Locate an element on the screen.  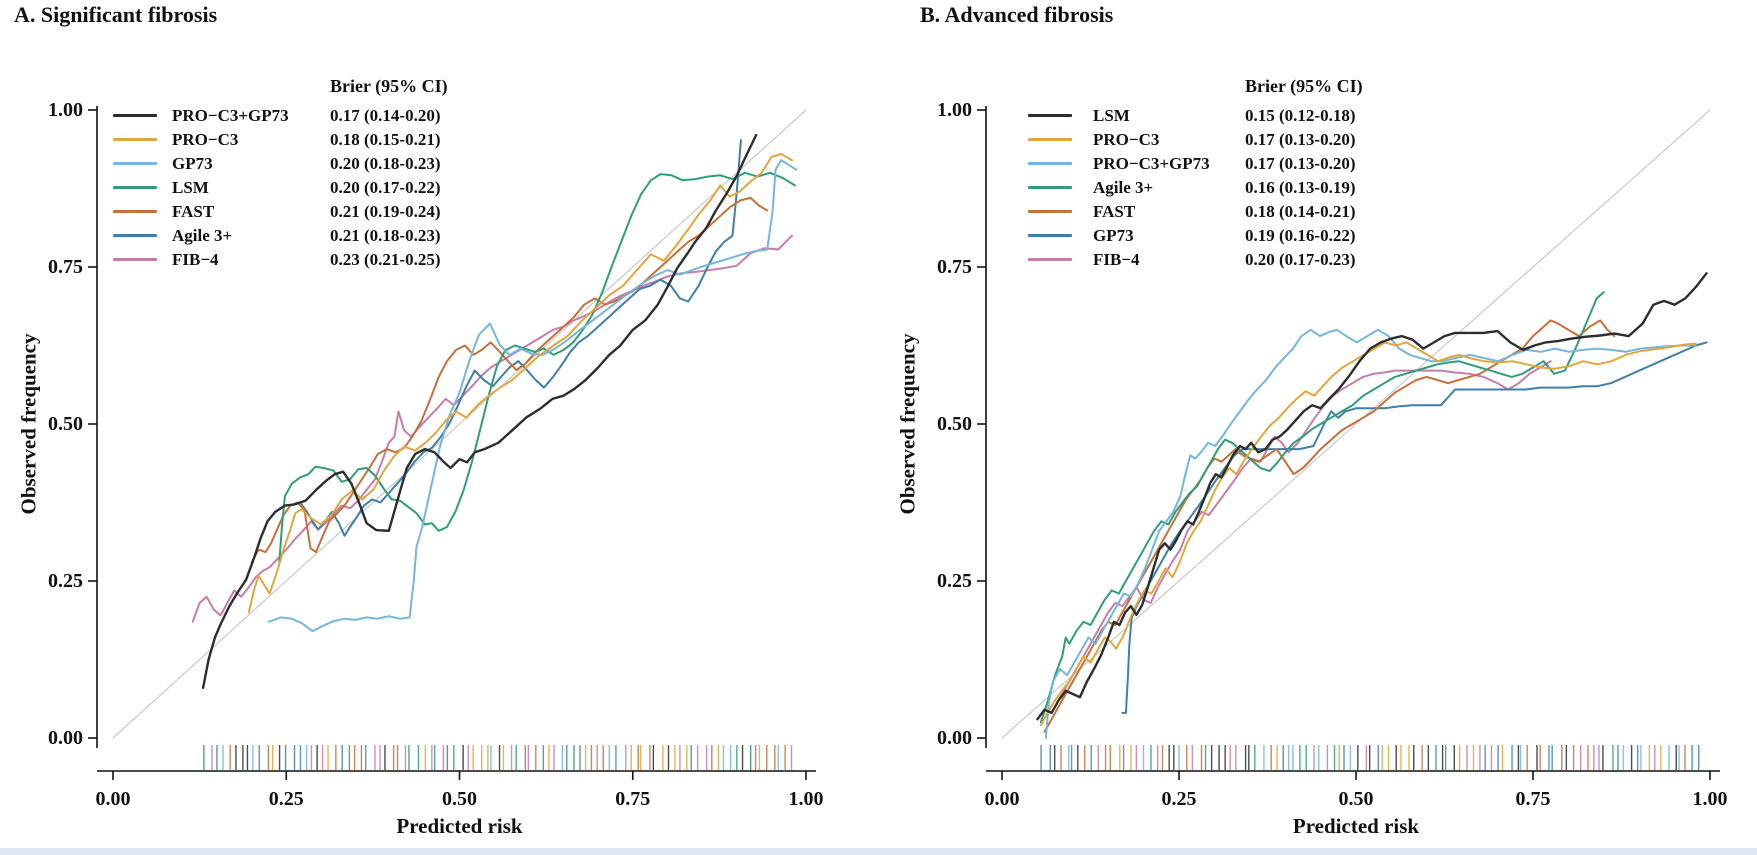
series-line-gp73 is located at coordinates (1414, 527).